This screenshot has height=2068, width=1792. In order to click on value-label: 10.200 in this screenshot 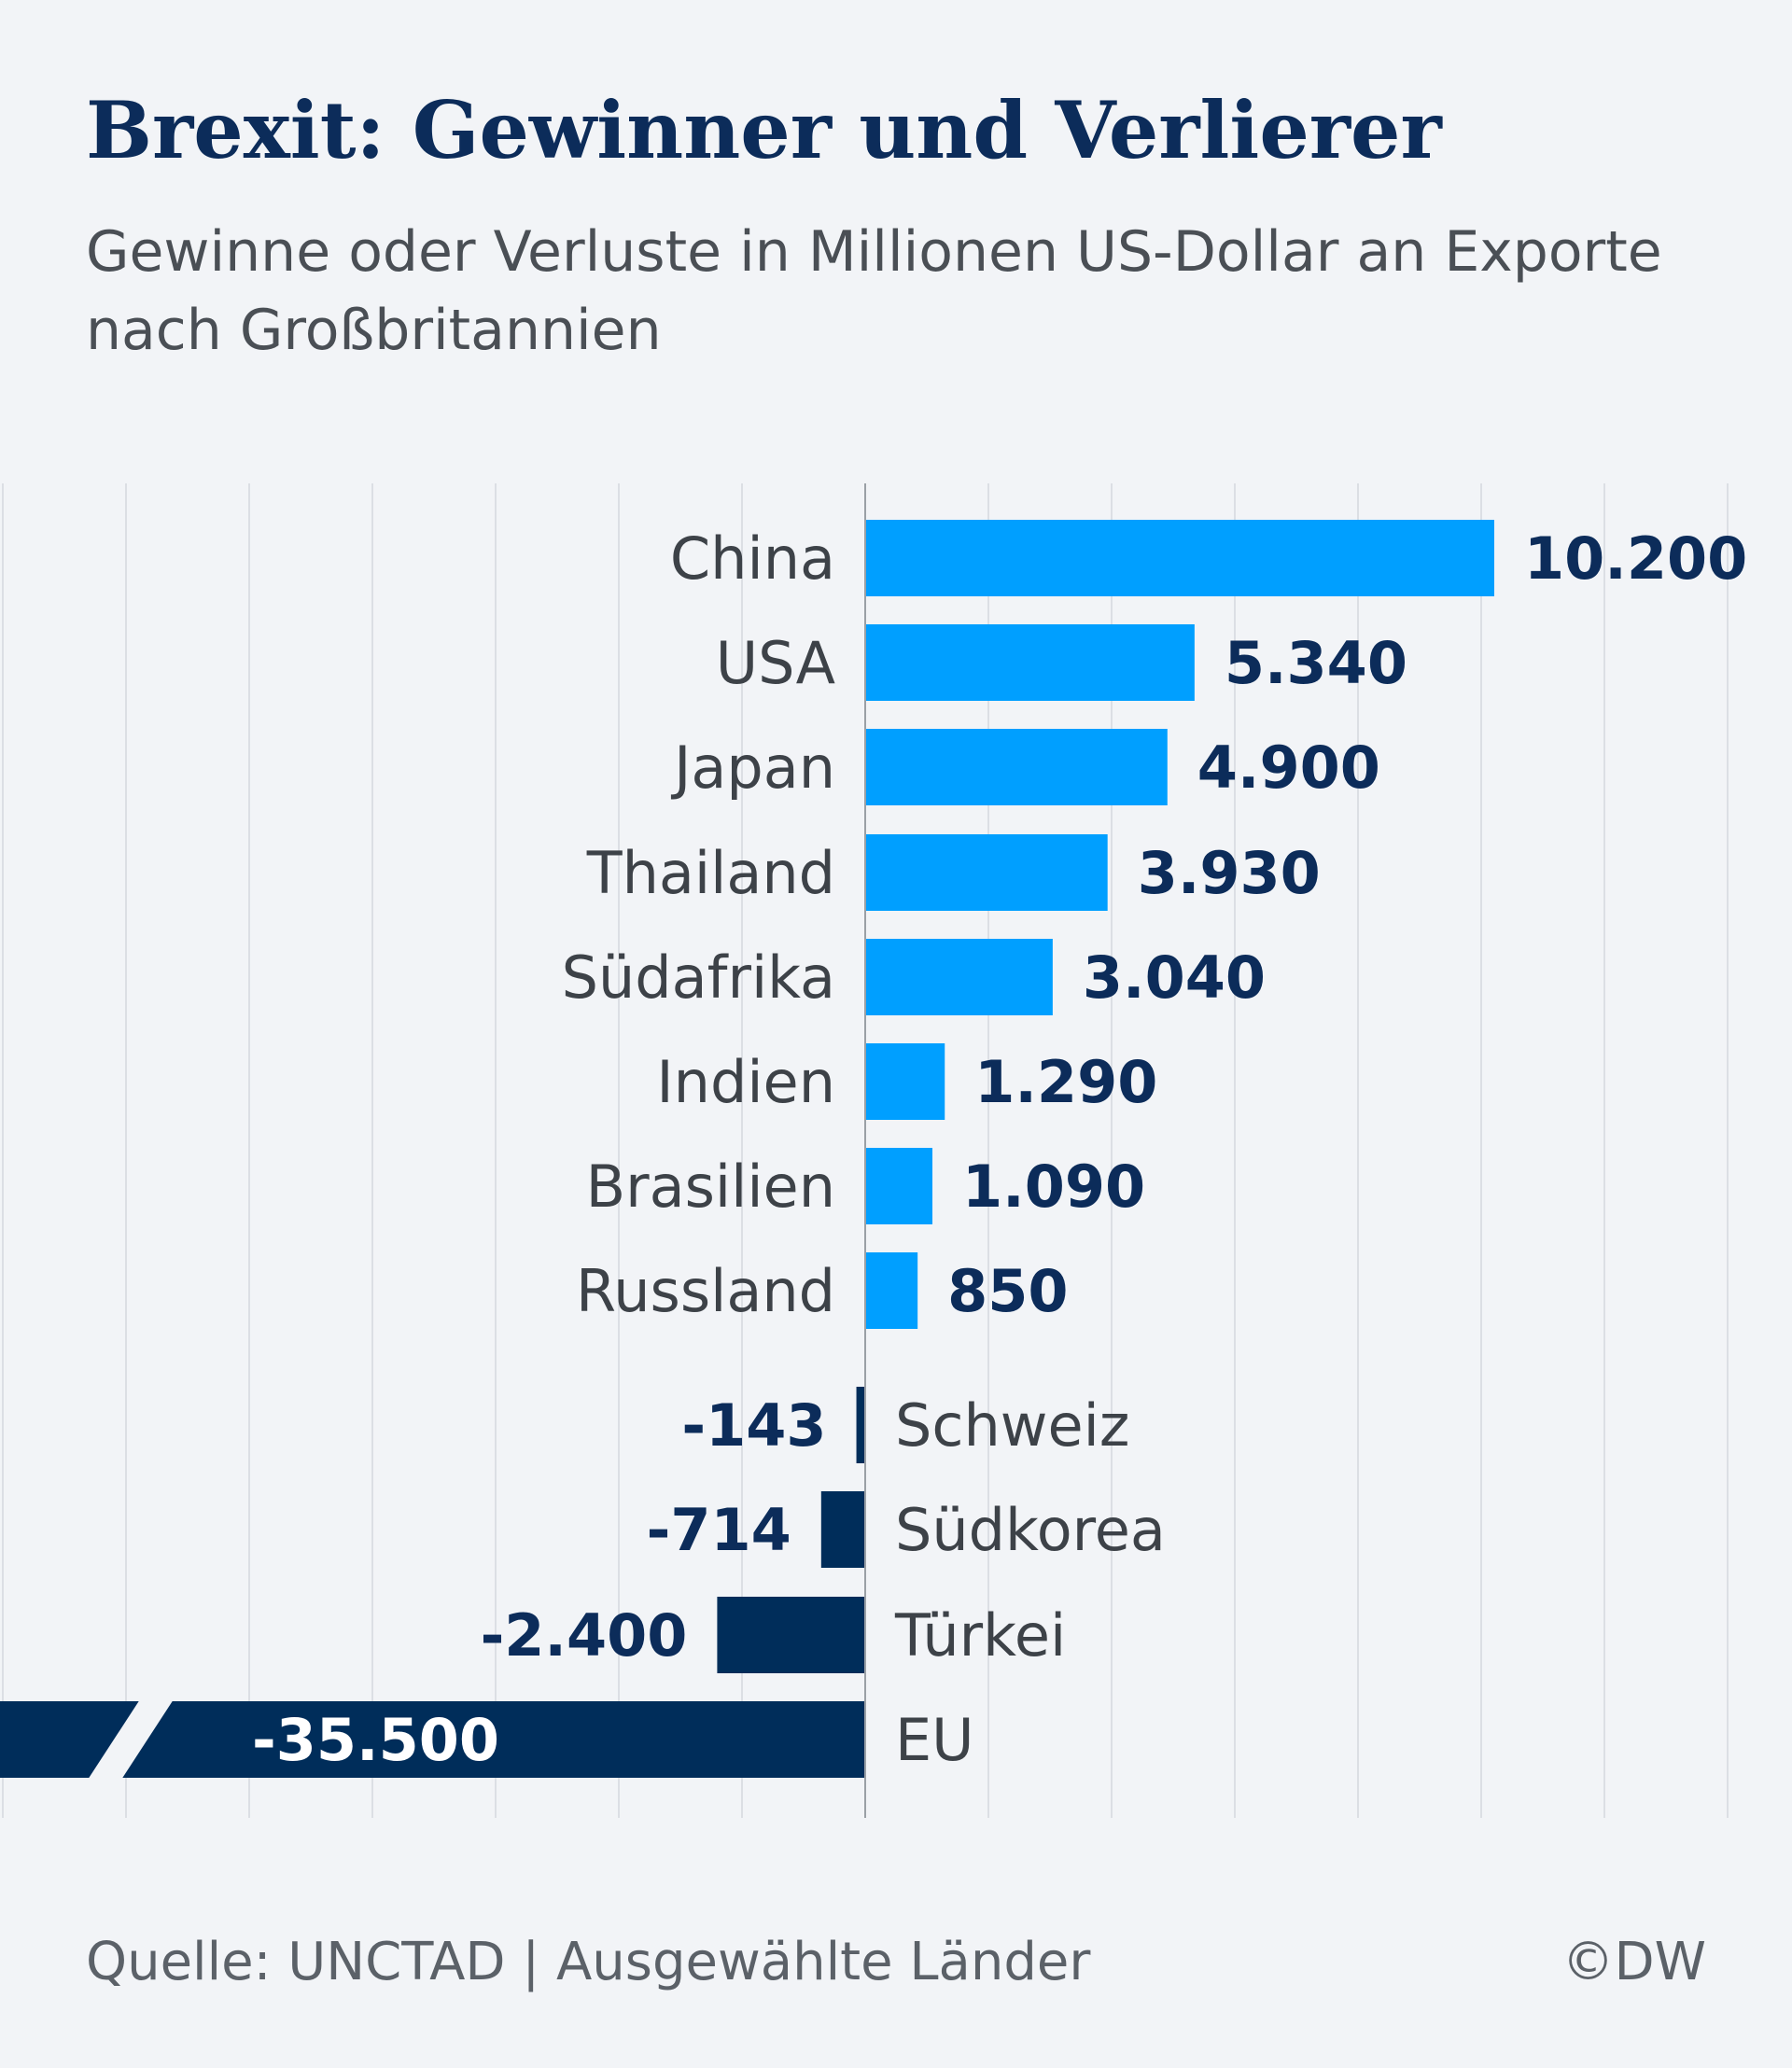, I will do `click(1635, 558)`.